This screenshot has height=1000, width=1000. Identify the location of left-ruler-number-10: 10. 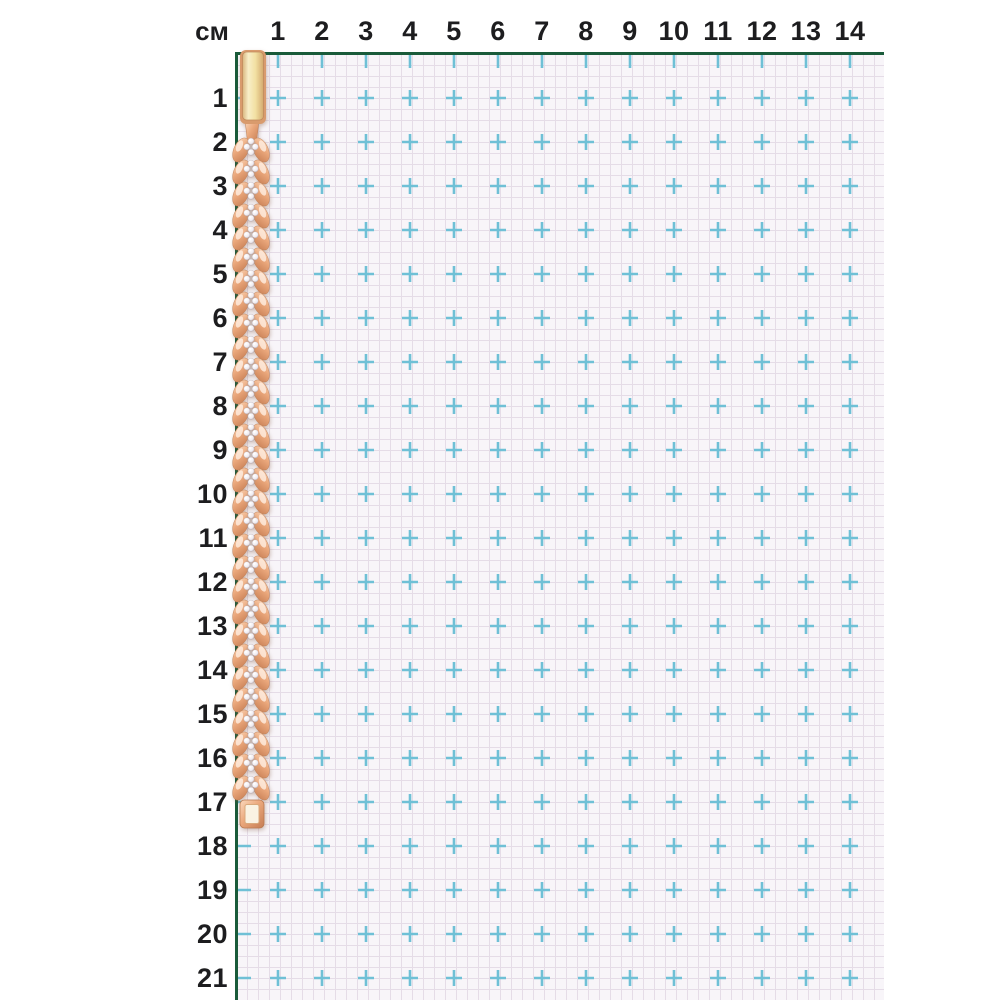
(212, 494).